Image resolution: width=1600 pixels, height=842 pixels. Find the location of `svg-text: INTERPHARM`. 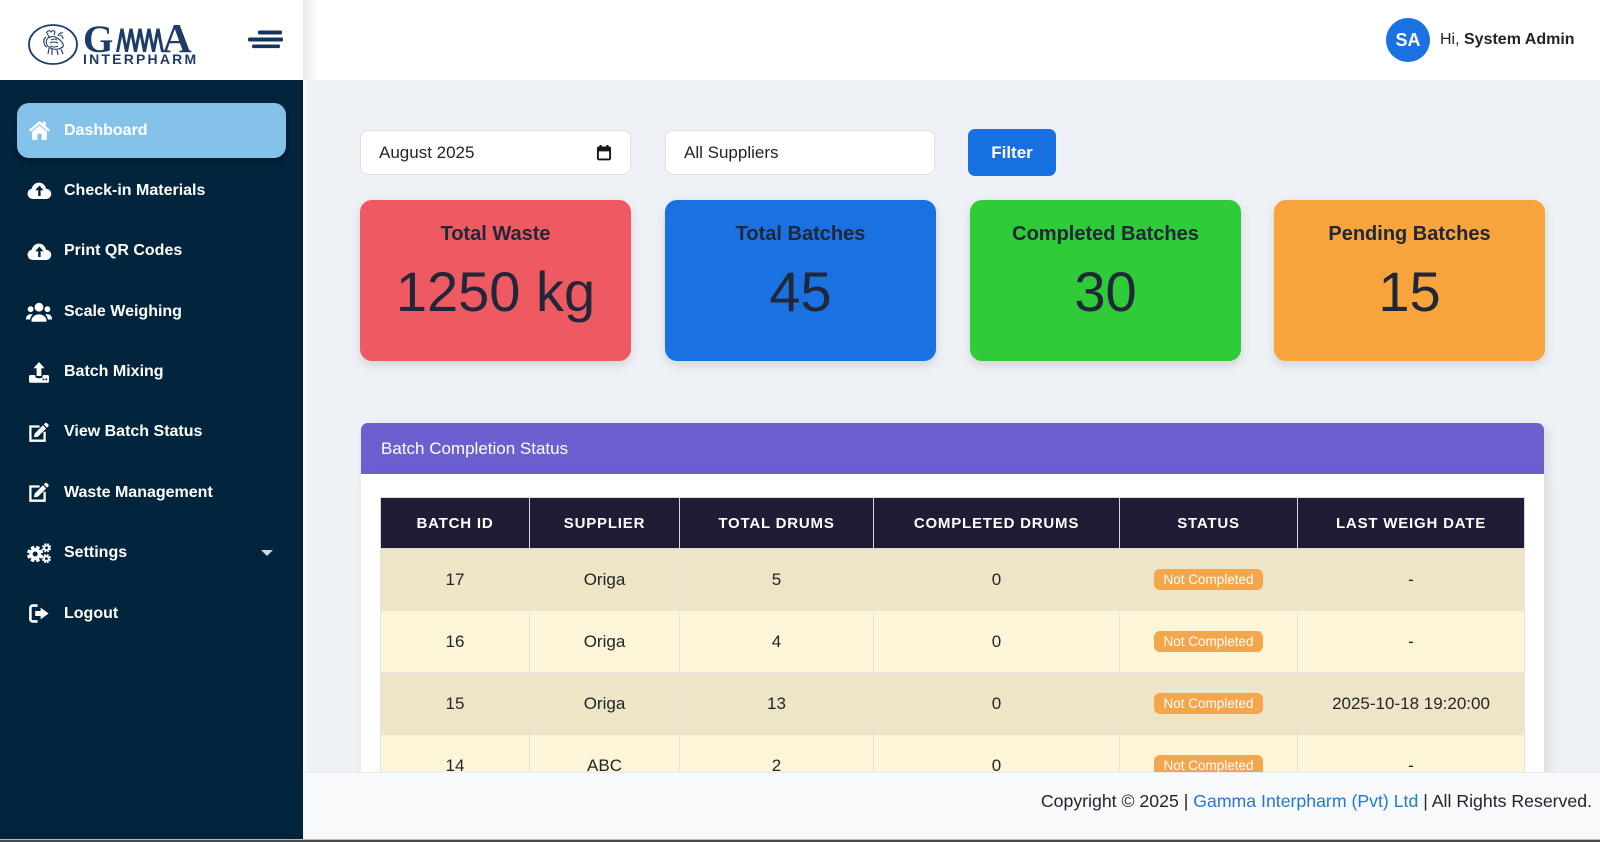

svg-text: INTERPHARM is located at coordinates (140, 59).